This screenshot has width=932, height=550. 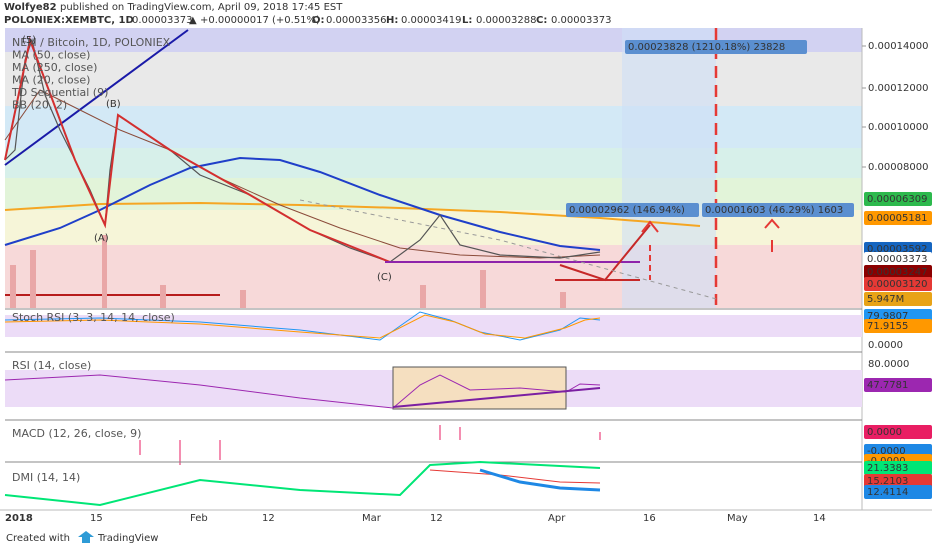 I want to click on footer-logo, so click(x=86, y=537).